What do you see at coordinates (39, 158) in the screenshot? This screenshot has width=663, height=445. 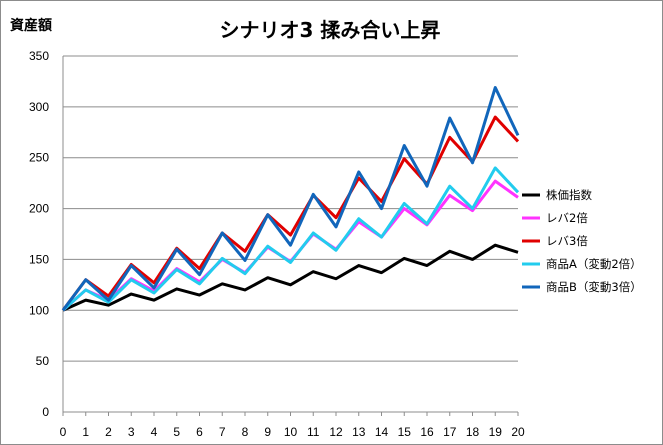 I see `y-tick-label: 250` at bounding box center [39, 158].